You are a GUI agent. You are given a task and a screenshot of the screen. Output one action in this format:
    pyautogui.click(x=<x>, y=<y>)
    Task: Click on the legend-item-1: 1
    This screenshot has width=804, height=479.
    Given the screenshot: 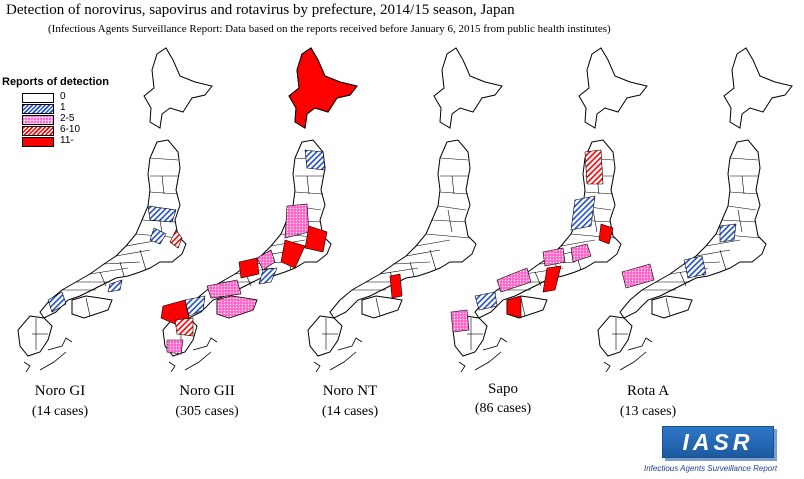 What is the action you would take?
    pyautogui.click(x=55, y=108)
    